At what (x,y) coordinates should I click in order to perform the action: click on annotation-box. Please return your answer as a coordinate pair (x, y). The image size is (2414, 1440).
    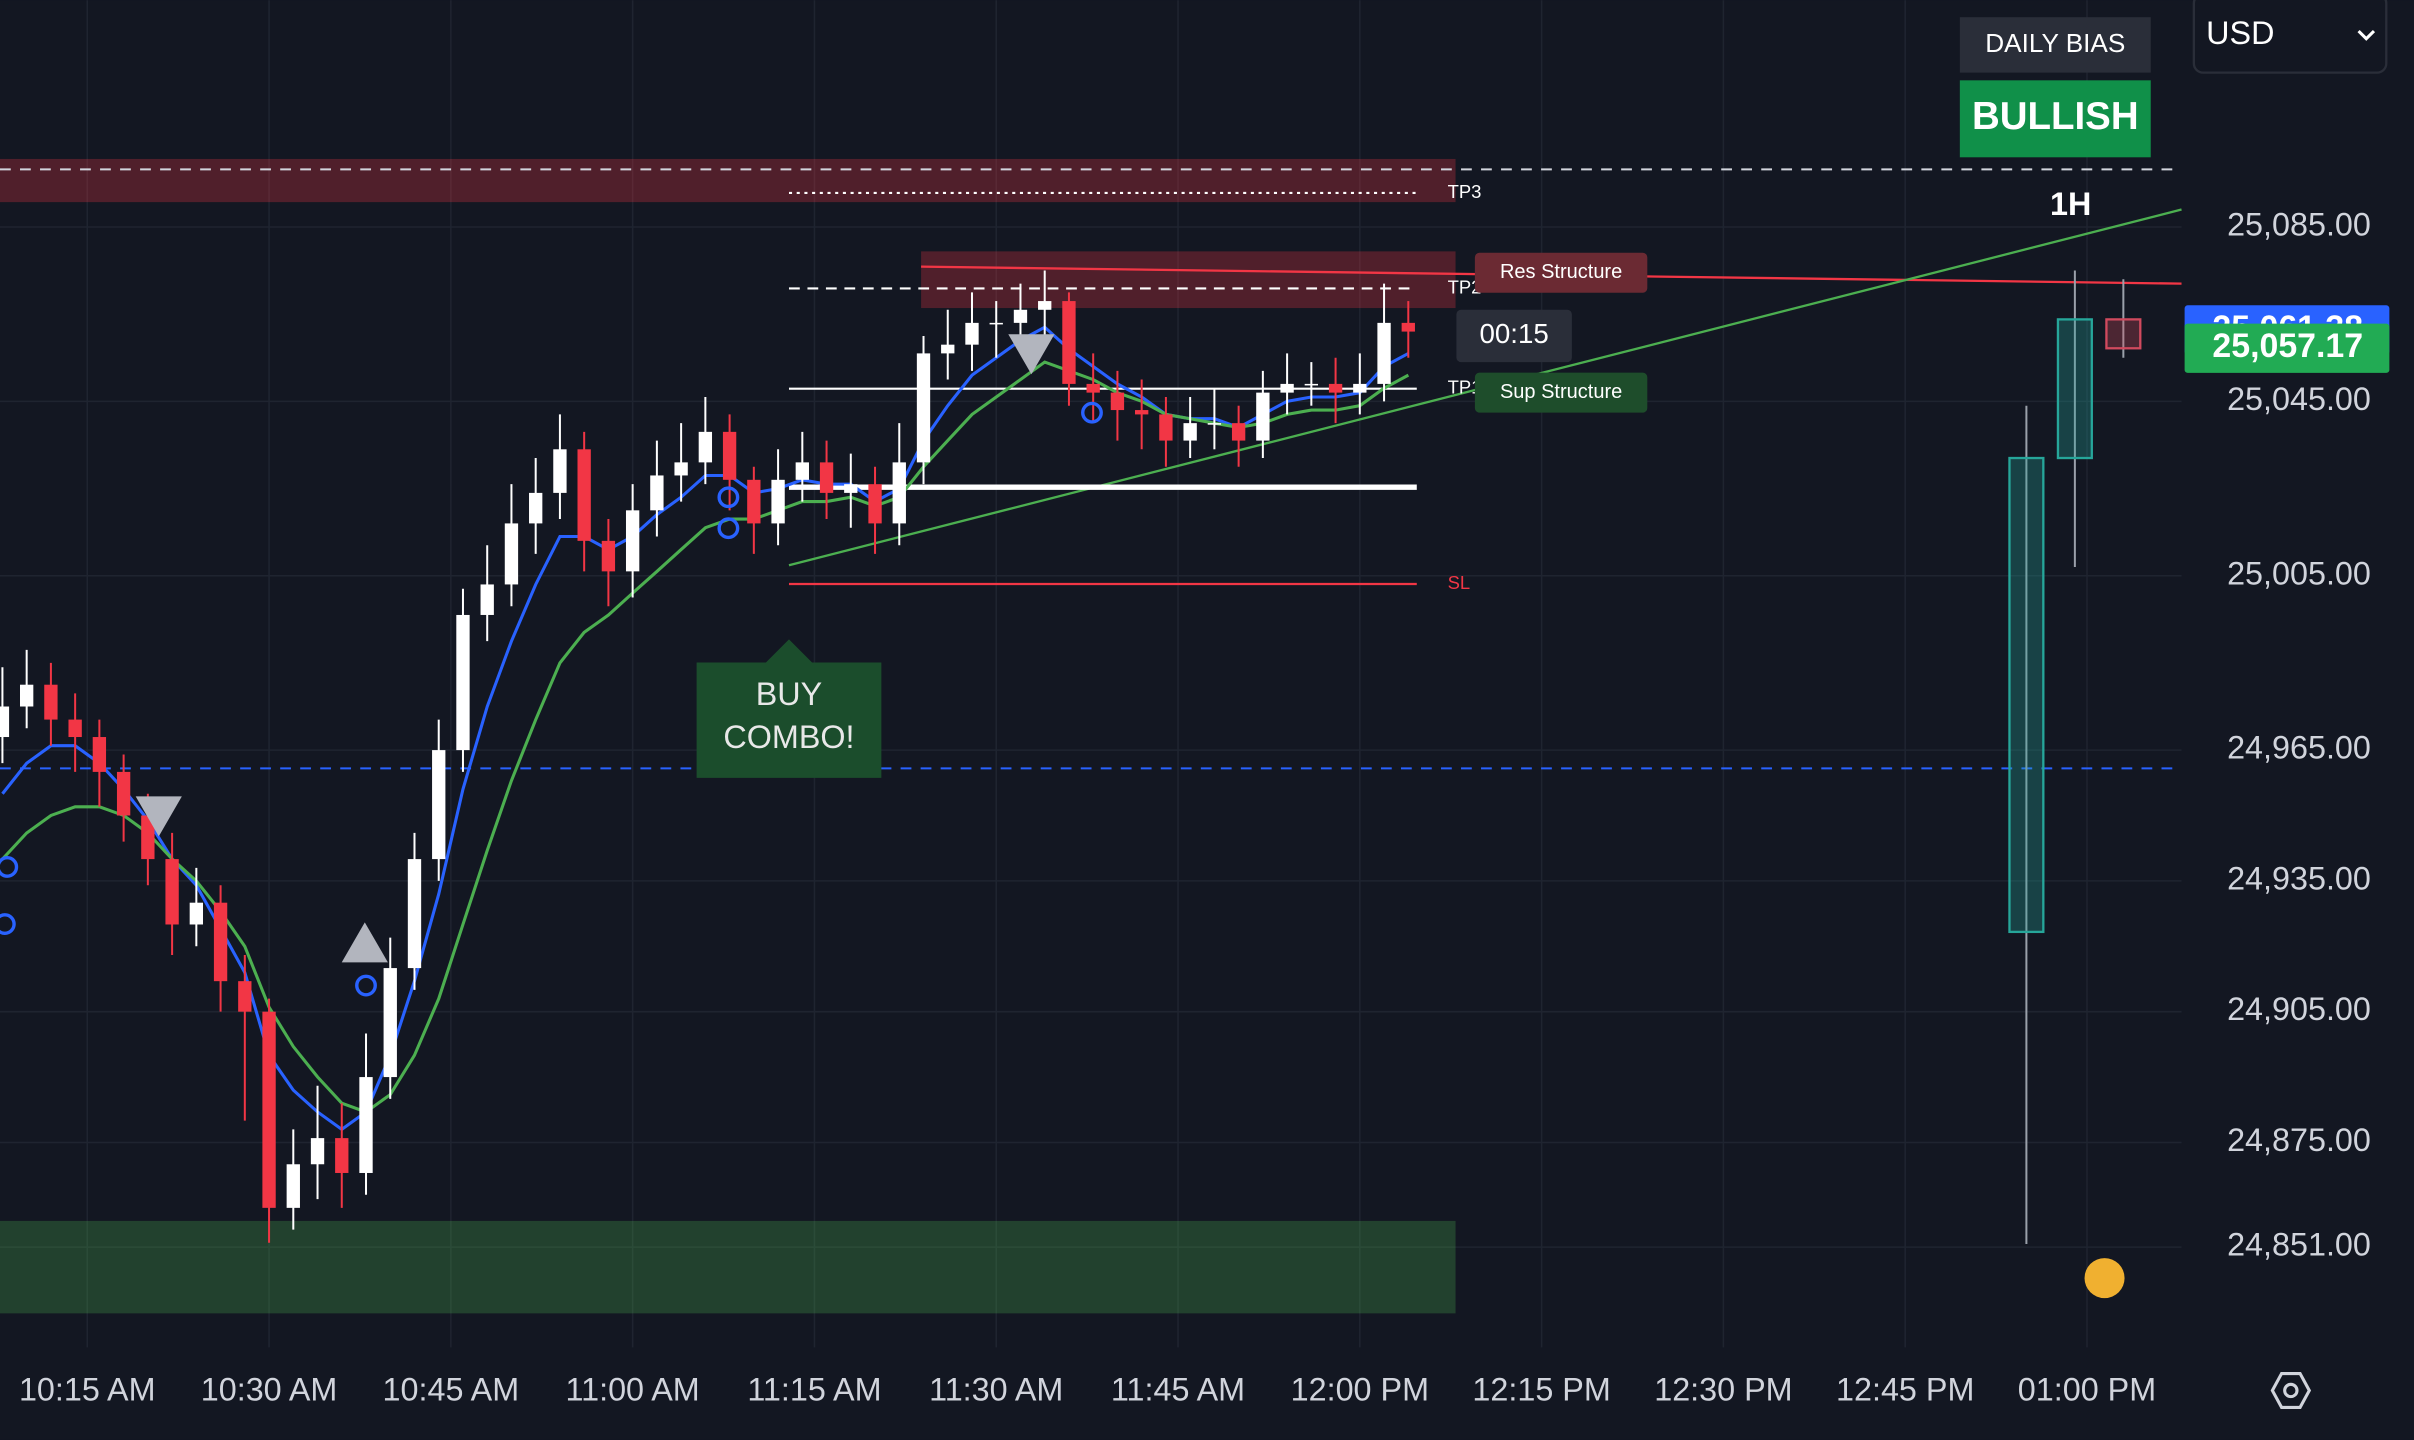
    Looking at the image, I should click on (789, 708).